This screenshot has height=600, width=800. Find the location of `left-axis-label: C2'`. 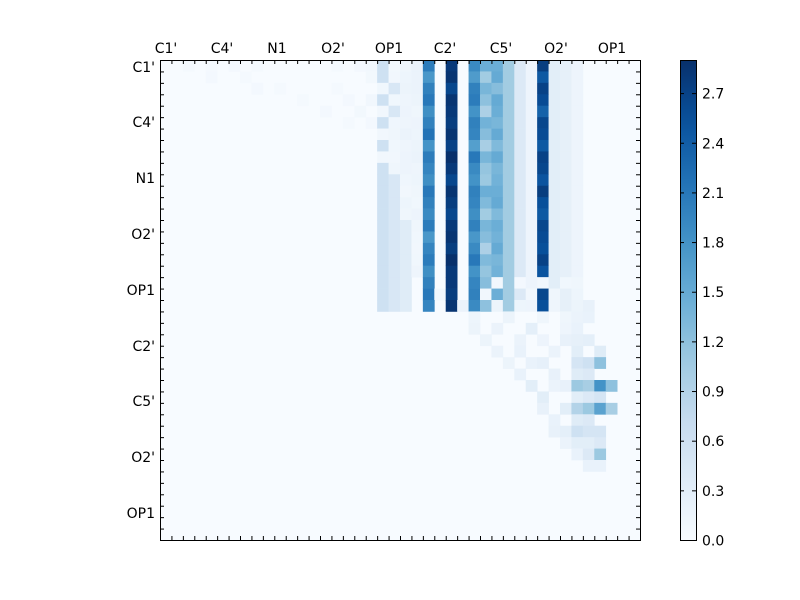

left-axis-label: C2' is located at coordinates (143, 347).